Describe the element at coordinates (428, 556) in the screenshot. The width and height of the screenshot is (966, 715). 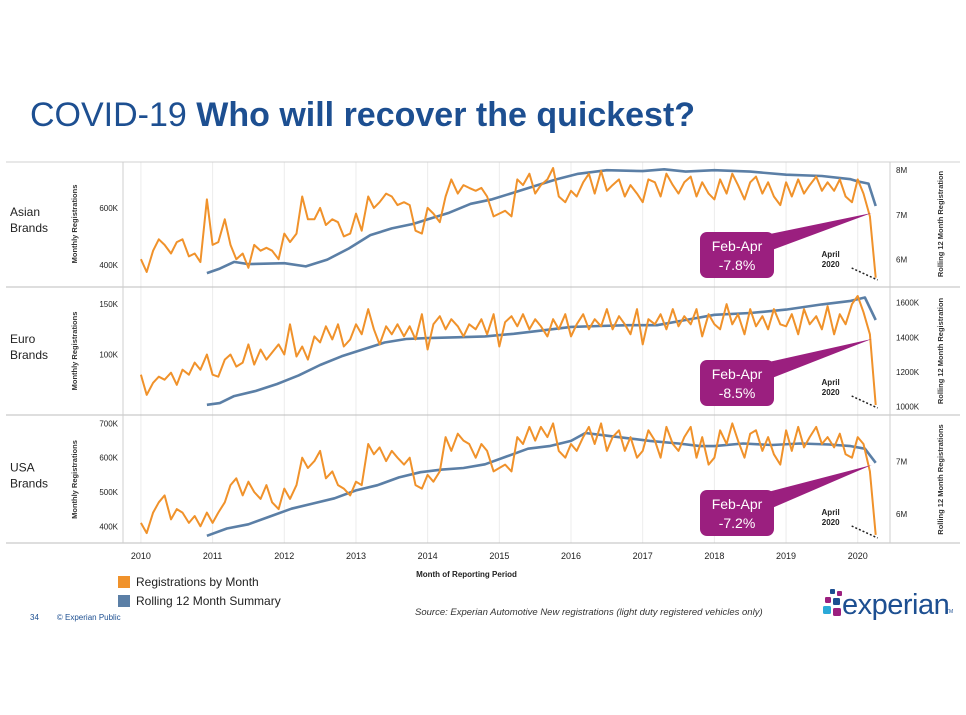
I see `x-tick-2014: 2014` at that location.